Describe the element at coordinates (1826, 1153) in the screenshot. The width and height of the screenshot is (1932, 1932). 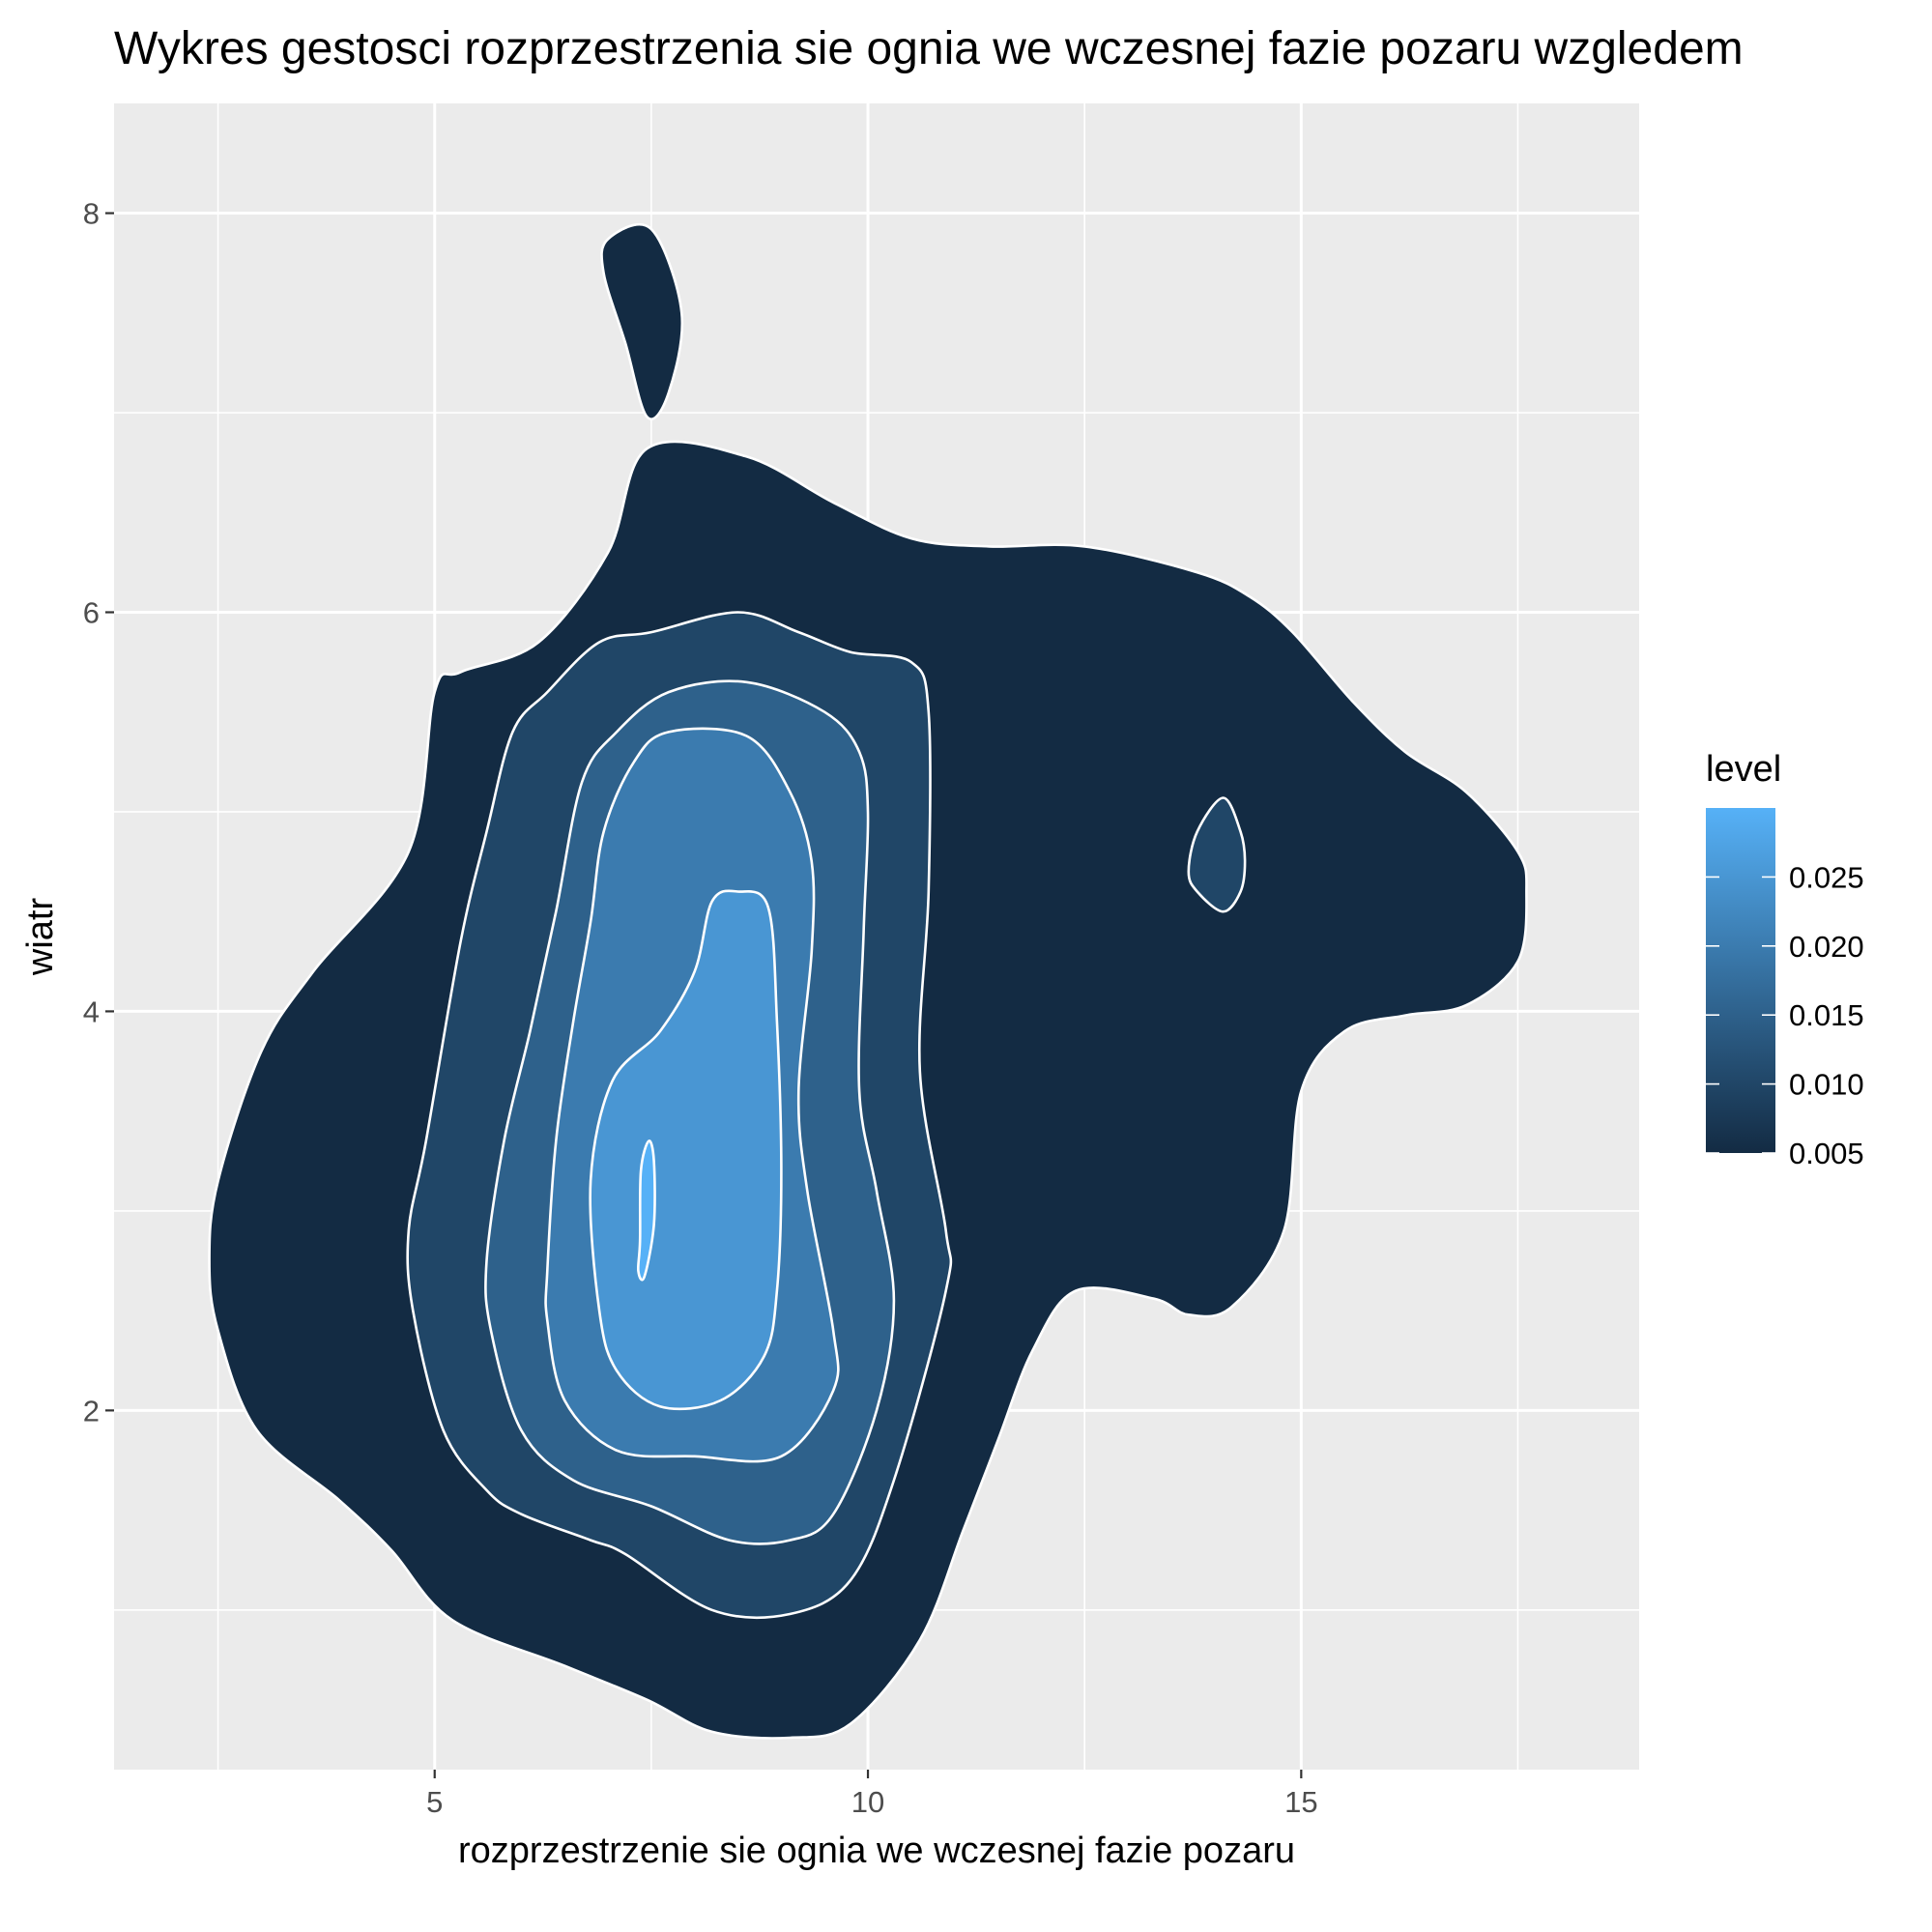
I see `legend-tick-label: 0.005` at that location.